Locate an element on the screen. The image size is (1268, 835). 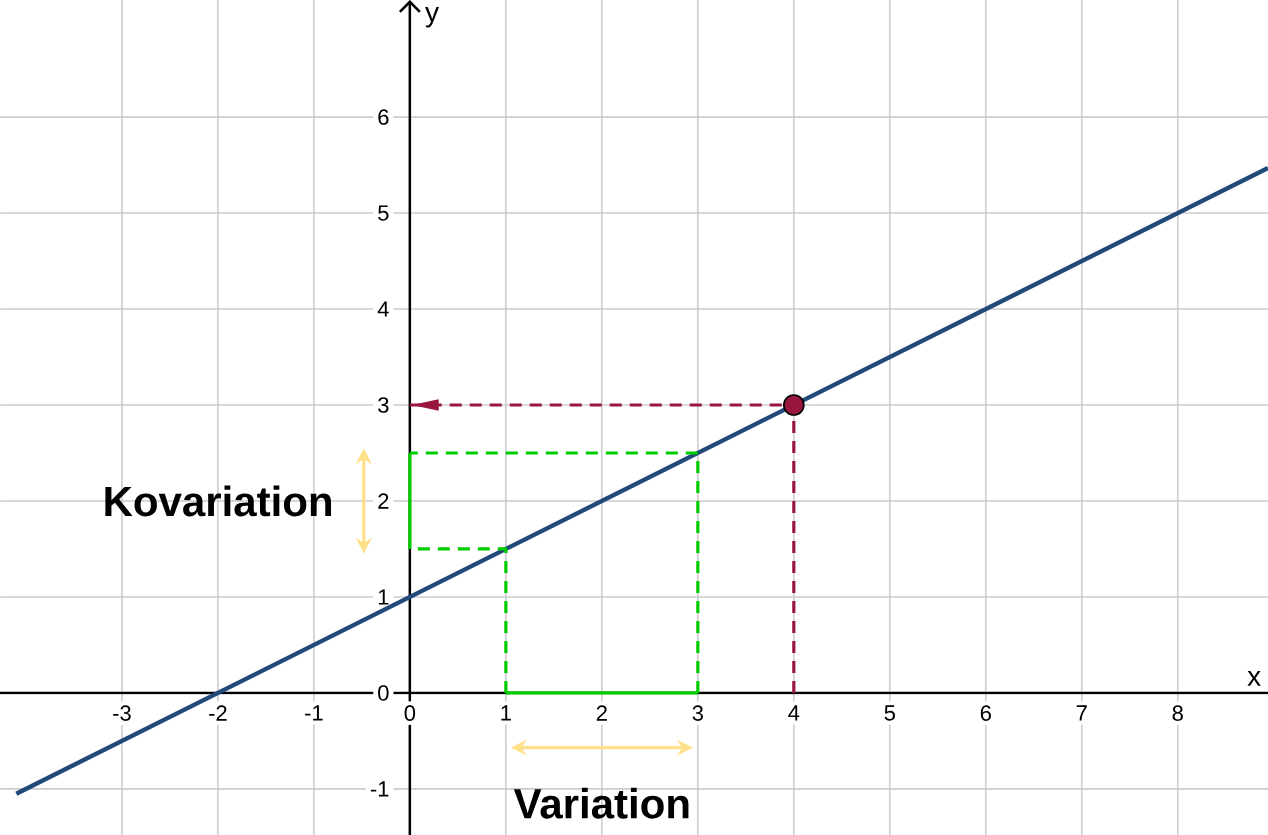
x-tick-label: 1 is located at coordinates (506, 713).